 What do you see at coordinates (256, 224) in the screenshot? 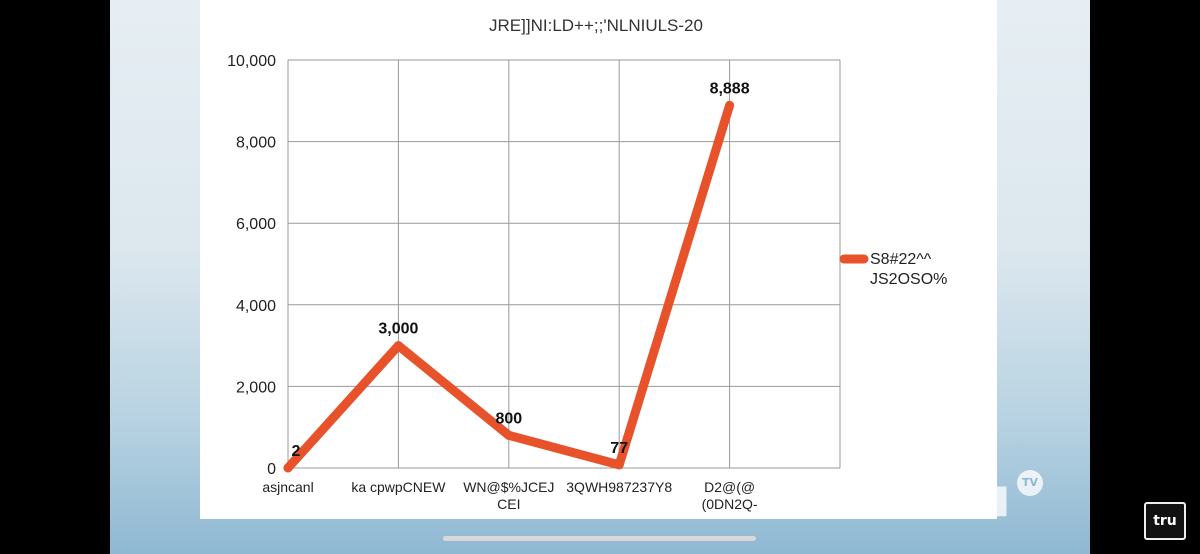
I see `y-tick-label: 6,000` at bounding box center [256, 224].